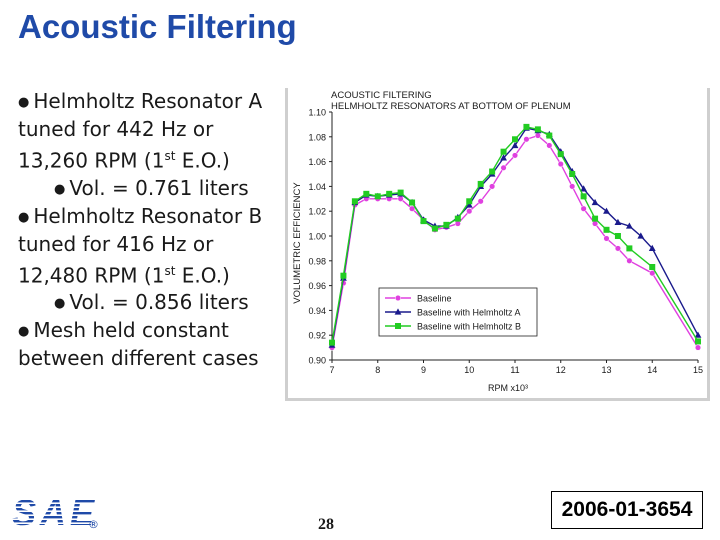 This screenshot has width=720, height=540. What do you see at coordinates (131, 330) in the screenshot?
I see `bullet-3-text: Mesh held constant` at bounding box center [131, 330].